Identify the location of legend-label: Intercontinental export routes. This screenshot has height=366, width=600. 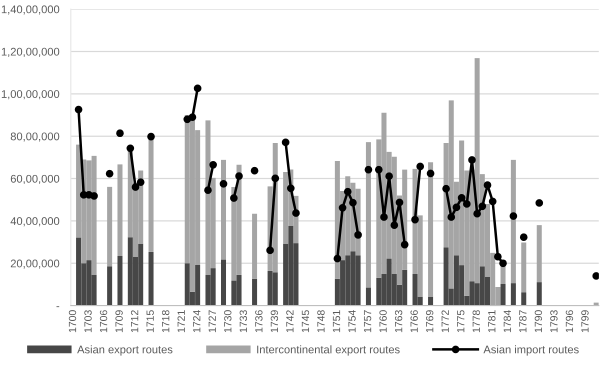
(328, 350).